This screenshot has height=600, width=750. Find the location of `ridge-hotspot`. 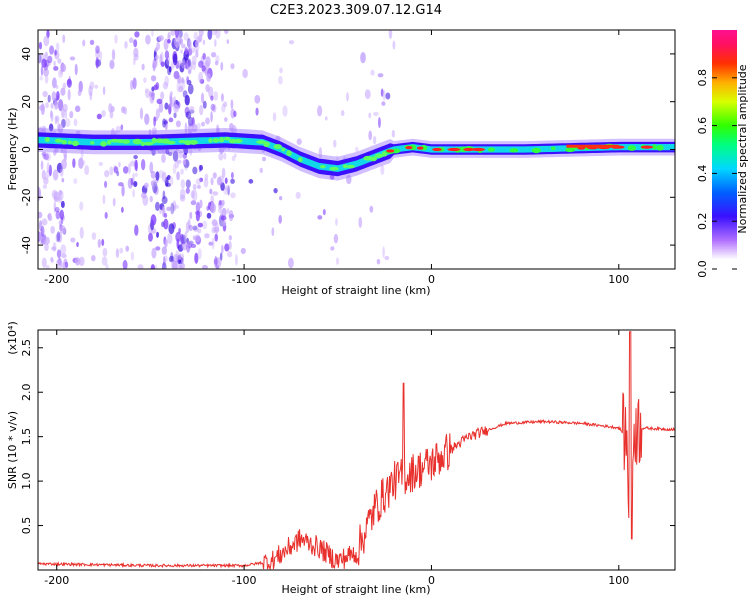

ridge-hotspot is located at coordinates (437, 149).